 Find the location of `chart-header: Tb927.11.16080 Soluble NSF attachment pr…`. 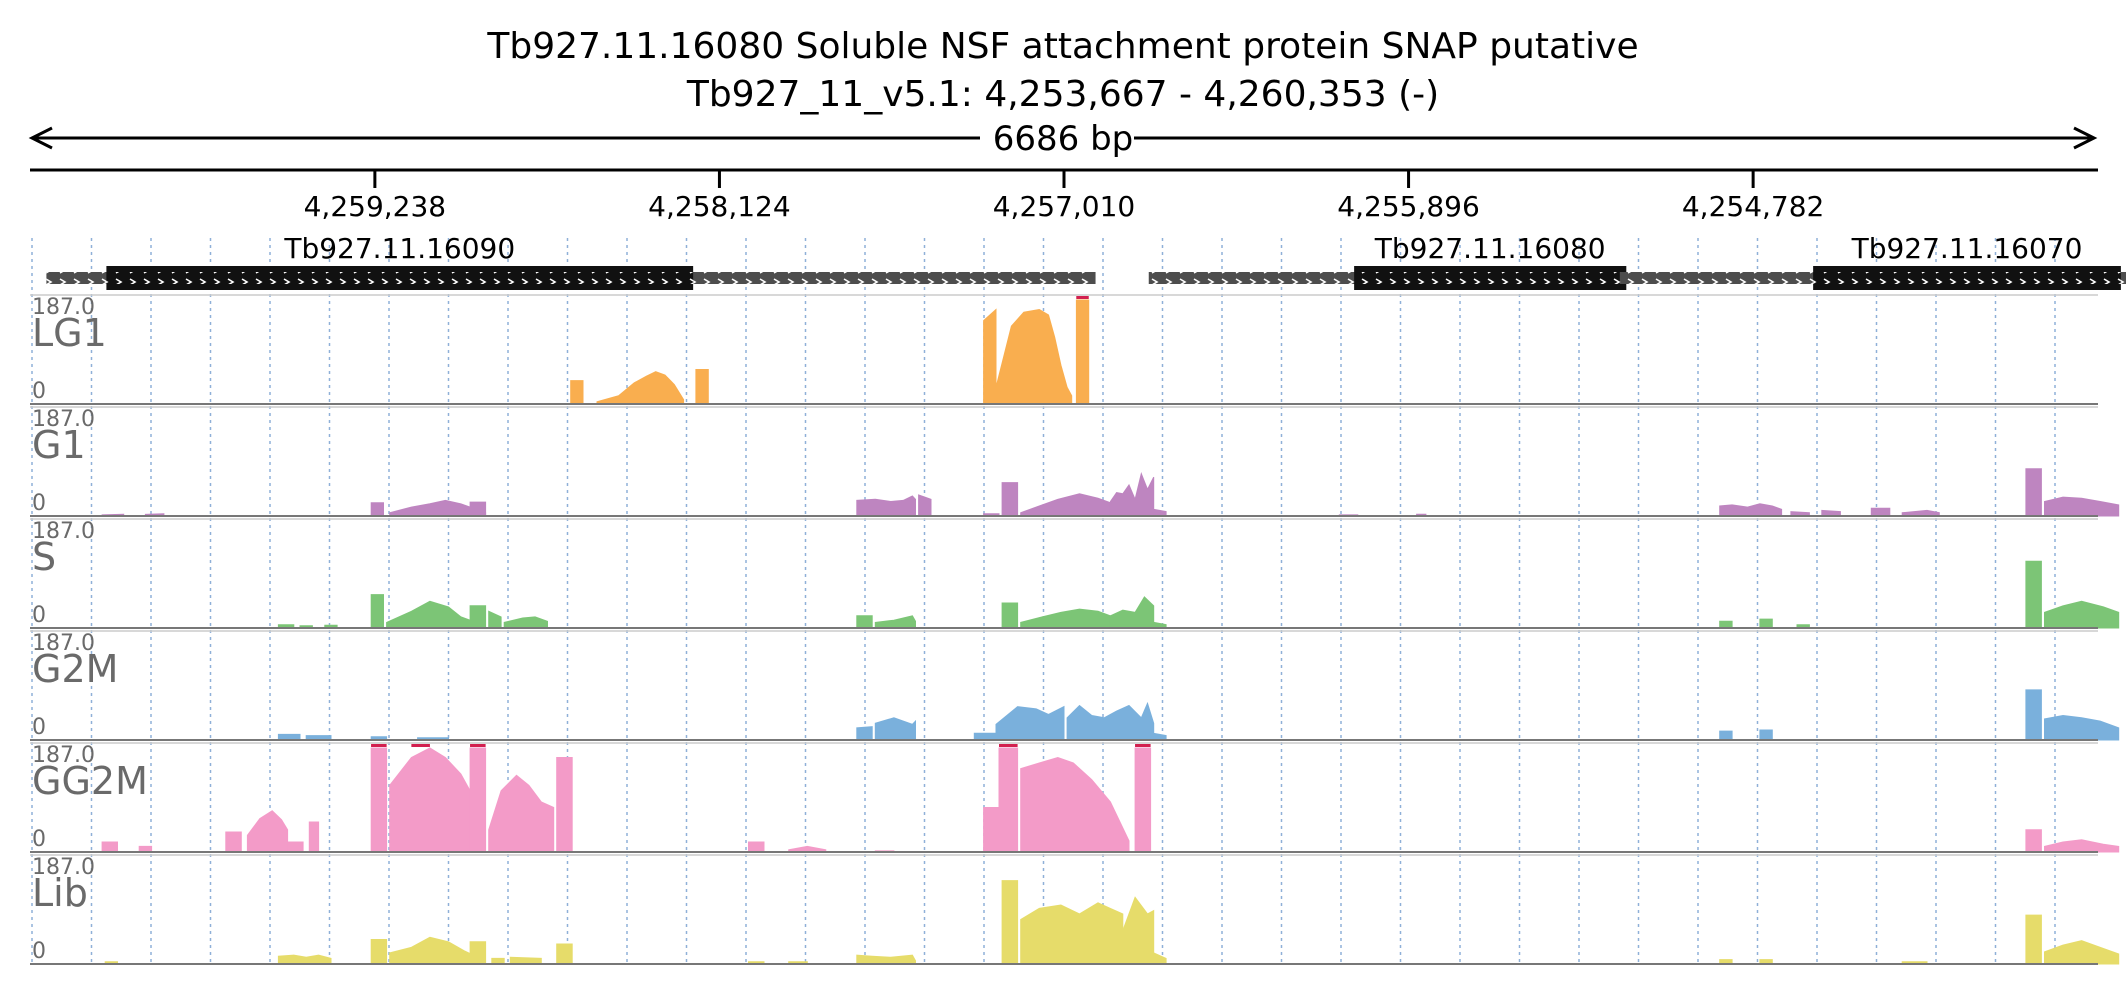

chart-header: Tb927.11.16080 Soluble NSF attachment pr… is located at coordinates (1063, 99).